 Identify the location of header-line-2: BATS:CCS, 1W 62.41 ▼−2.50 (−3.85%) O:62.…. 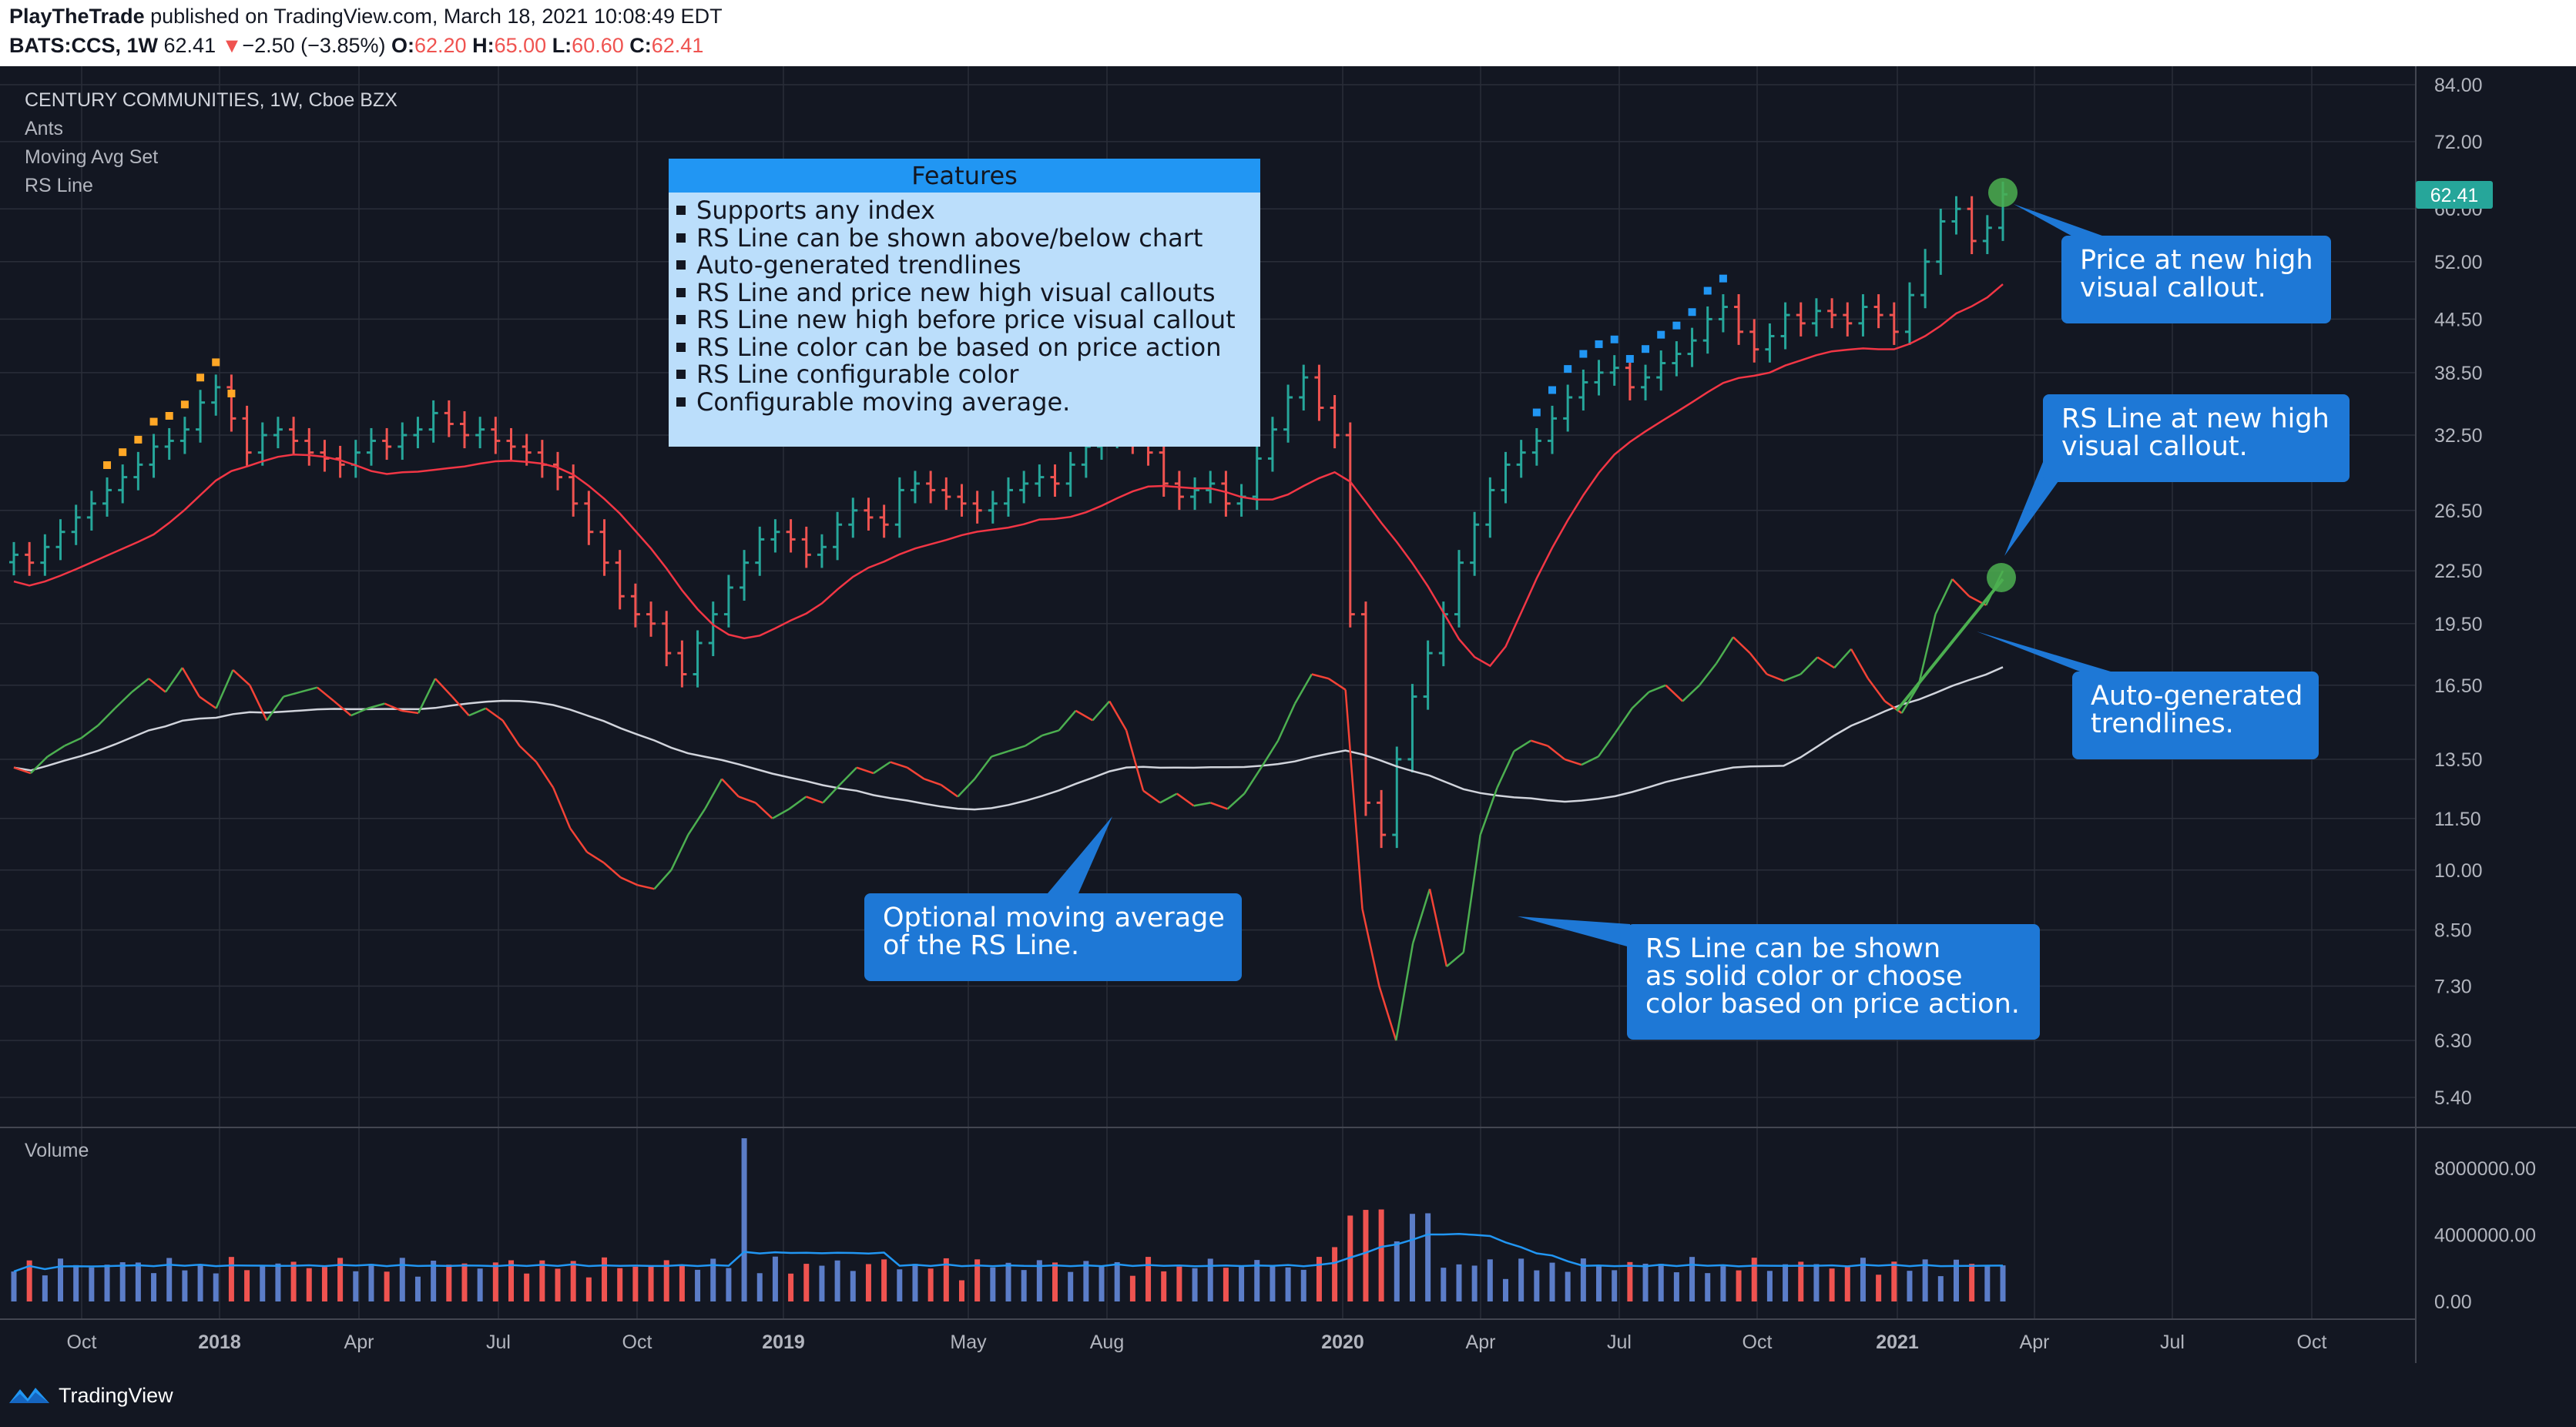
(356, 46).